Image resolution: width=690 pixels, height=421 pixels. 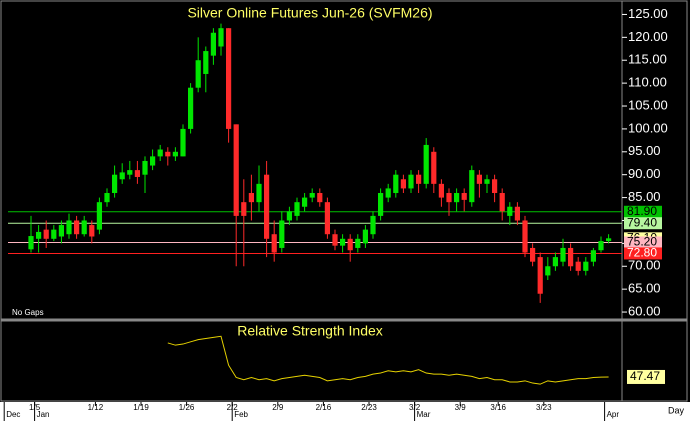 What do you see at coordinates (388, 360) in the screenshot?
I see `rsi-line` at bounding box center [388, 360].